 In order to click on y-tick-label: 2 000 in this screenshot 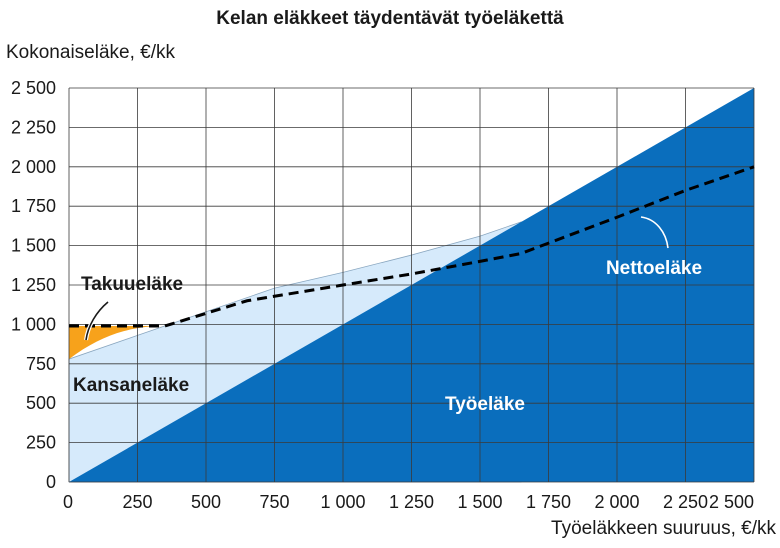, I will do `click(33, 167)`.